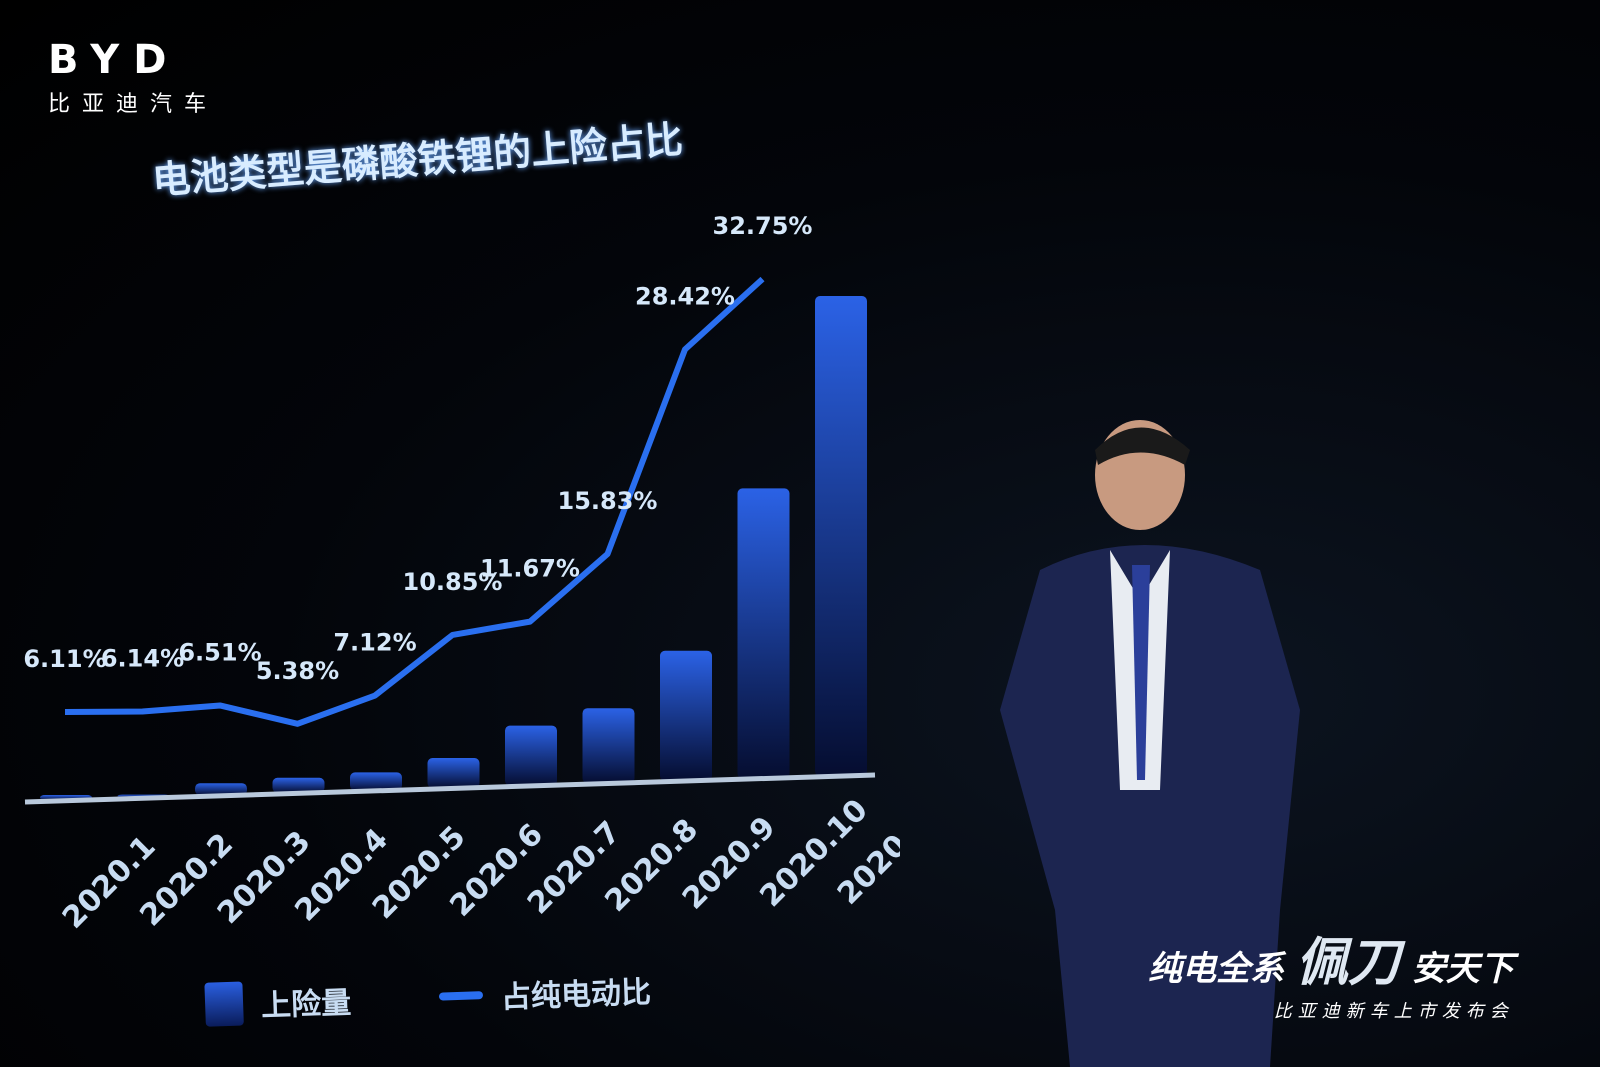 The height and width of the screenshot is (1067, 1600). Describe the element at coordinates (576, 995) in the screenshot. I see `legend-line-label: 占纯电动比` at that location.